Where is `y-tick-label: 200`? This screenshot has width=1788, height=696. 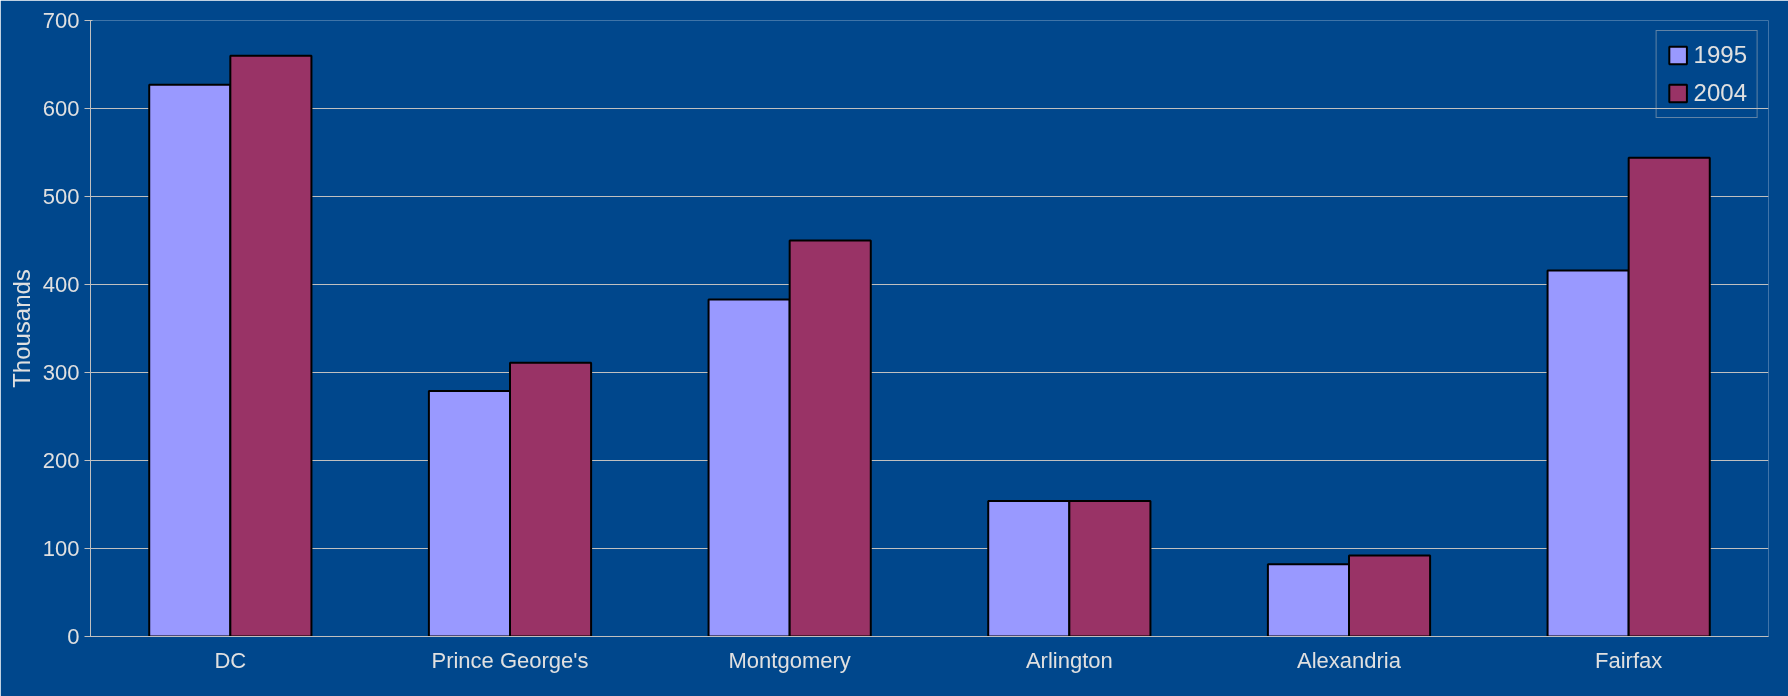
y-tick-label: 200 is located at coordinates (61, 460).